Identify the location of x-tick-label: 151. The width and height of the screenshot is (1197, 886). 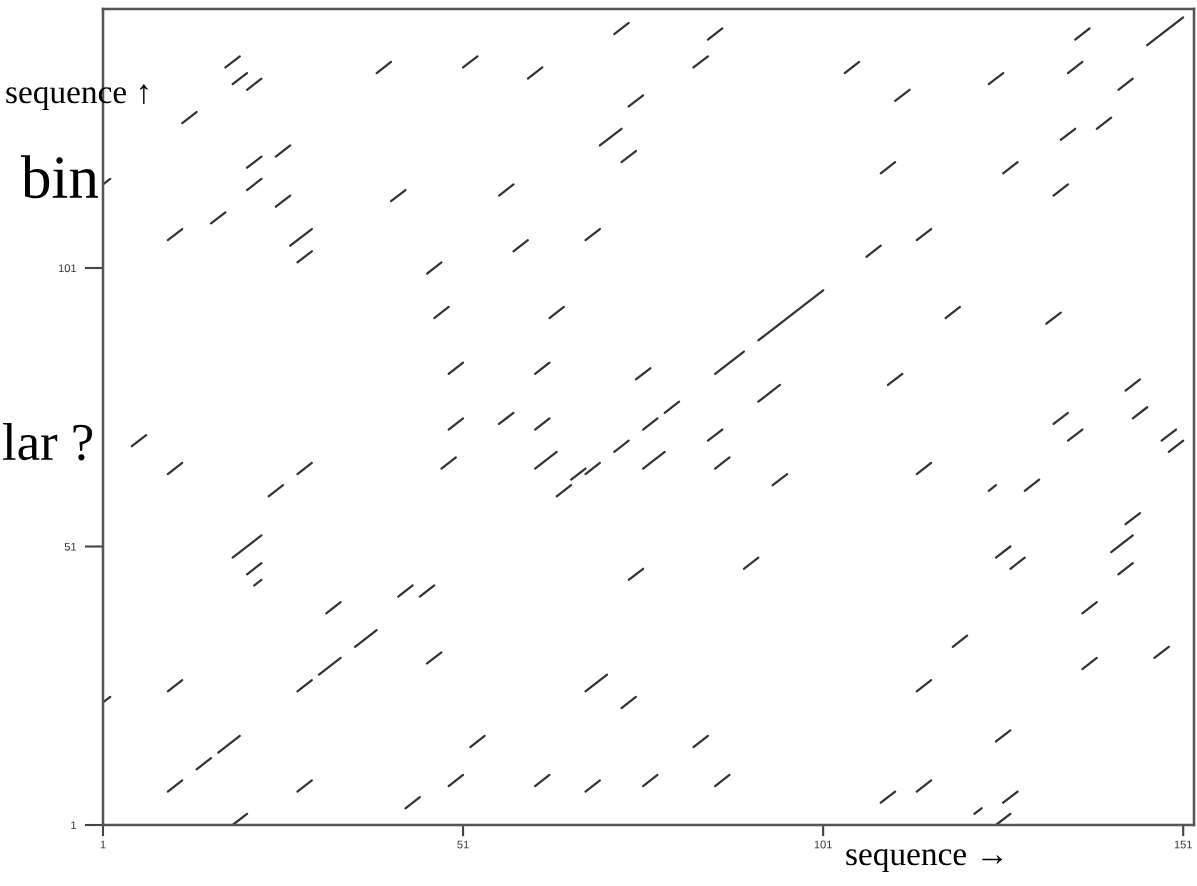
(1183, 844).